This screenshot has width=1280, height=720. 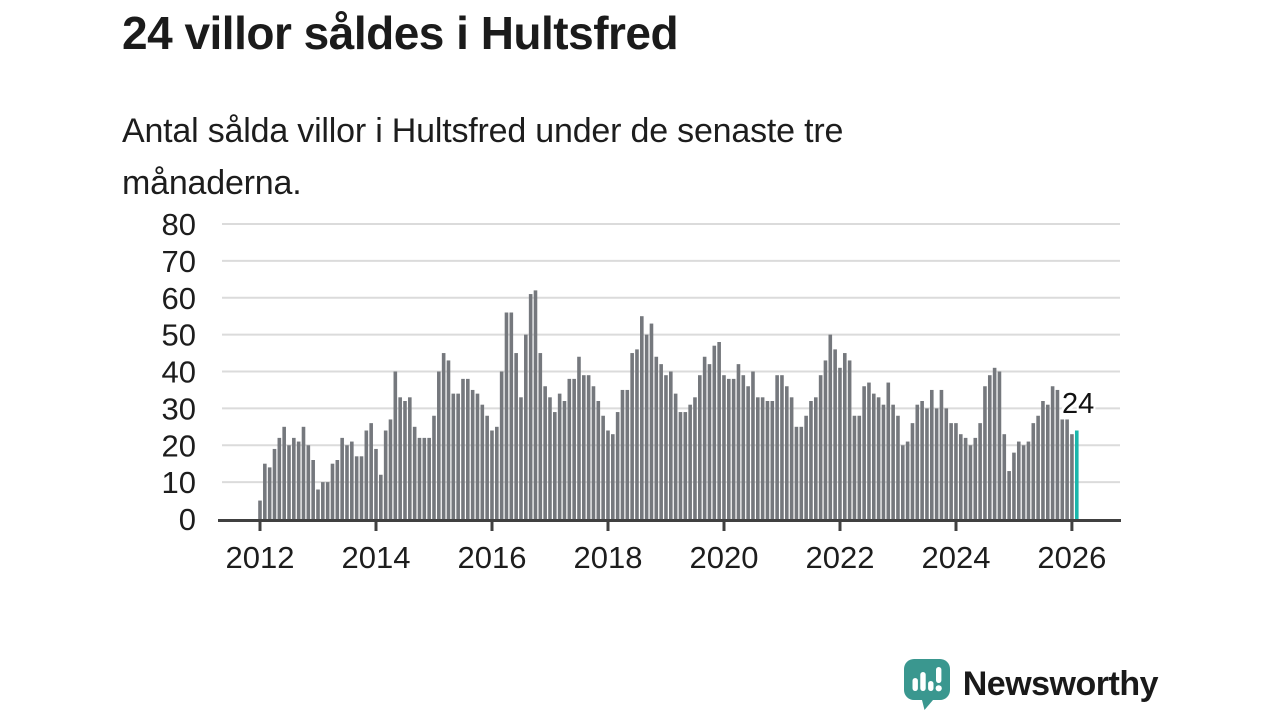 What do you see at coordinates (926, 684) in the screenshot?
I see `newsworthy-logo-icon` at bounding box center [926, 684].